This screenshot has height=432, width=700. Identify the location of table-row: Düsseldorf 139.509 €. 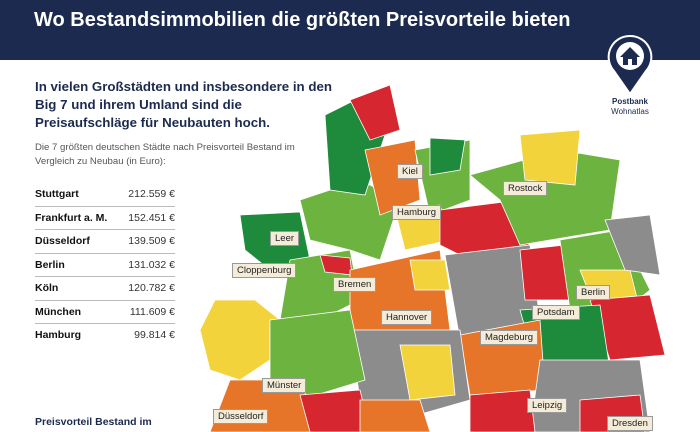
(105, 241).